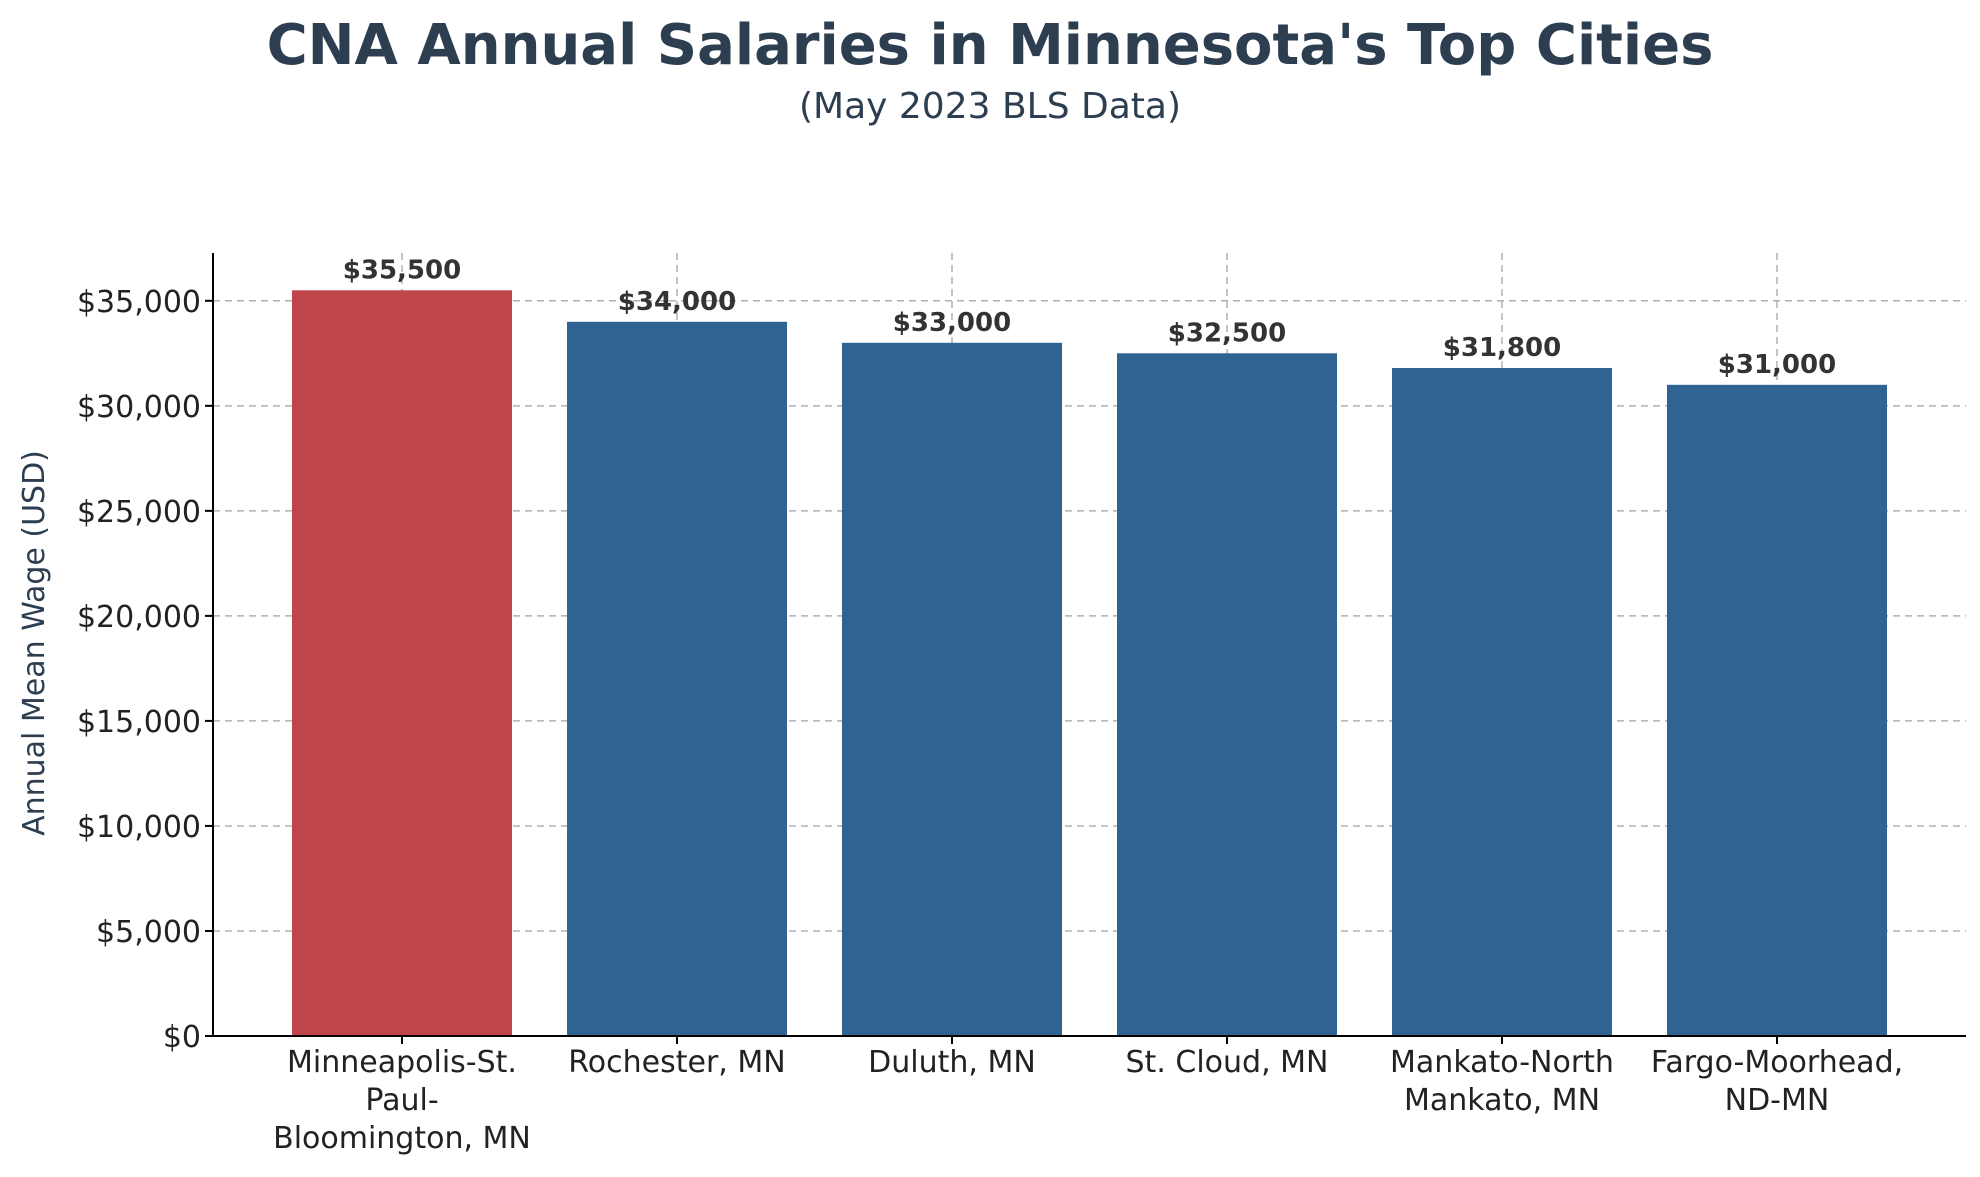 The width and height of the screenshot is (1980, 1177). I want to click on bar-value-label: $31,000, so click(1777, 365).